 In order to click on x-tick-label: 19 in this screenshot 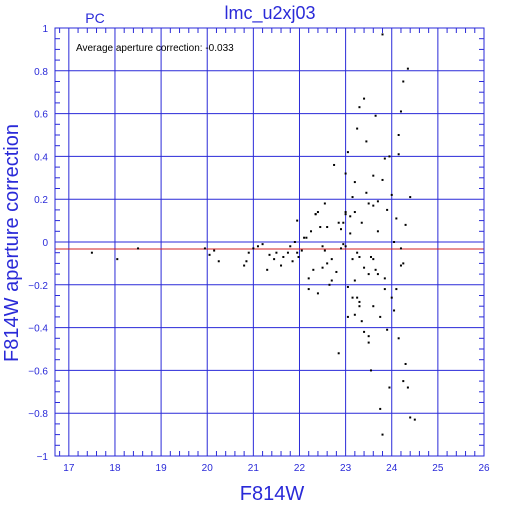, I will do `click(162, 468)`.